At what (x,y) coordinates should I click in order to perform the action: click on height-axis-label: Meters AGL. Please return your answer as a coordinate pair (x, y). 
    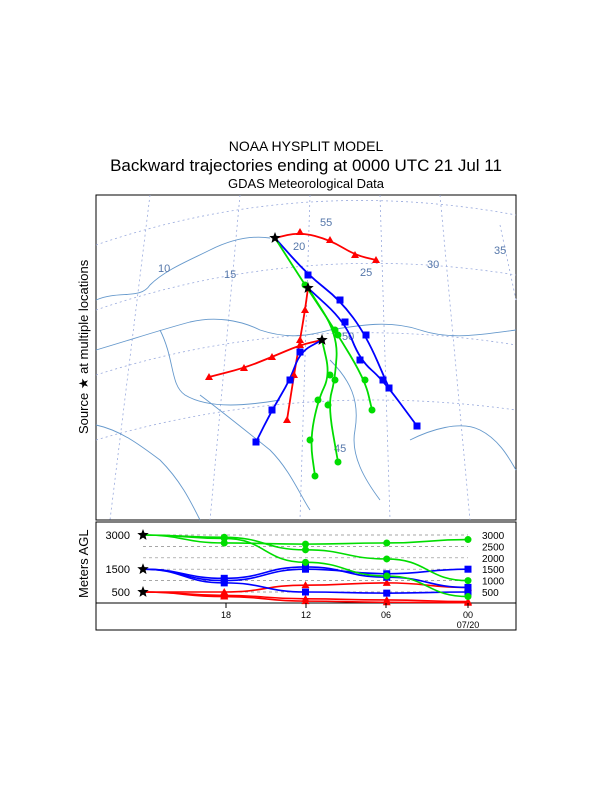
    Looking at the image, I should click on (83, 563).